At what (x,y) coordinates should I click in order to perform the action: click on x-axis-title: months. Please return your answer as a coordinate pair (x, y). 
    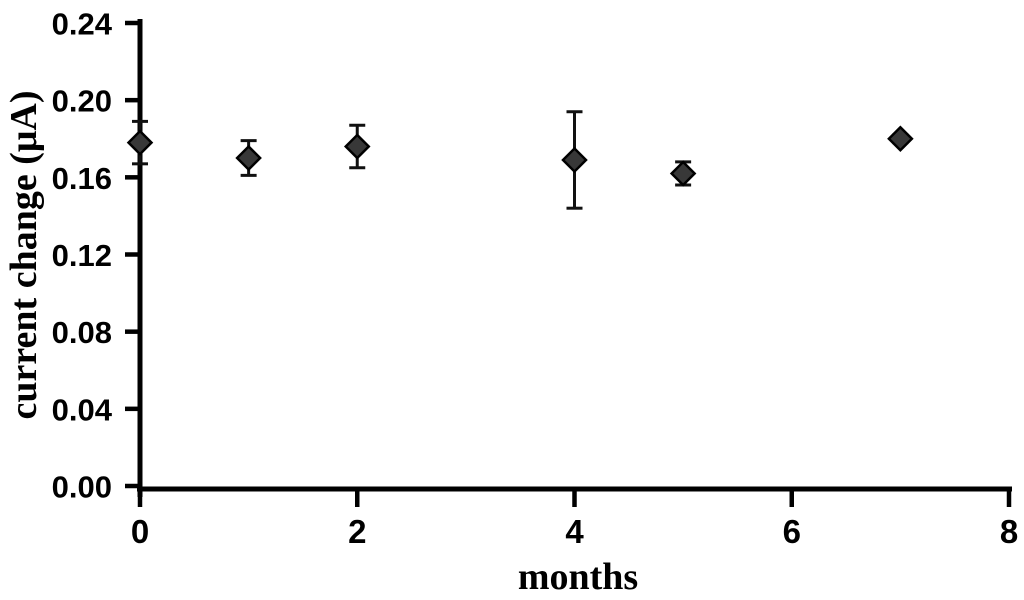
    Looking at the image, I should click on (578, 577).